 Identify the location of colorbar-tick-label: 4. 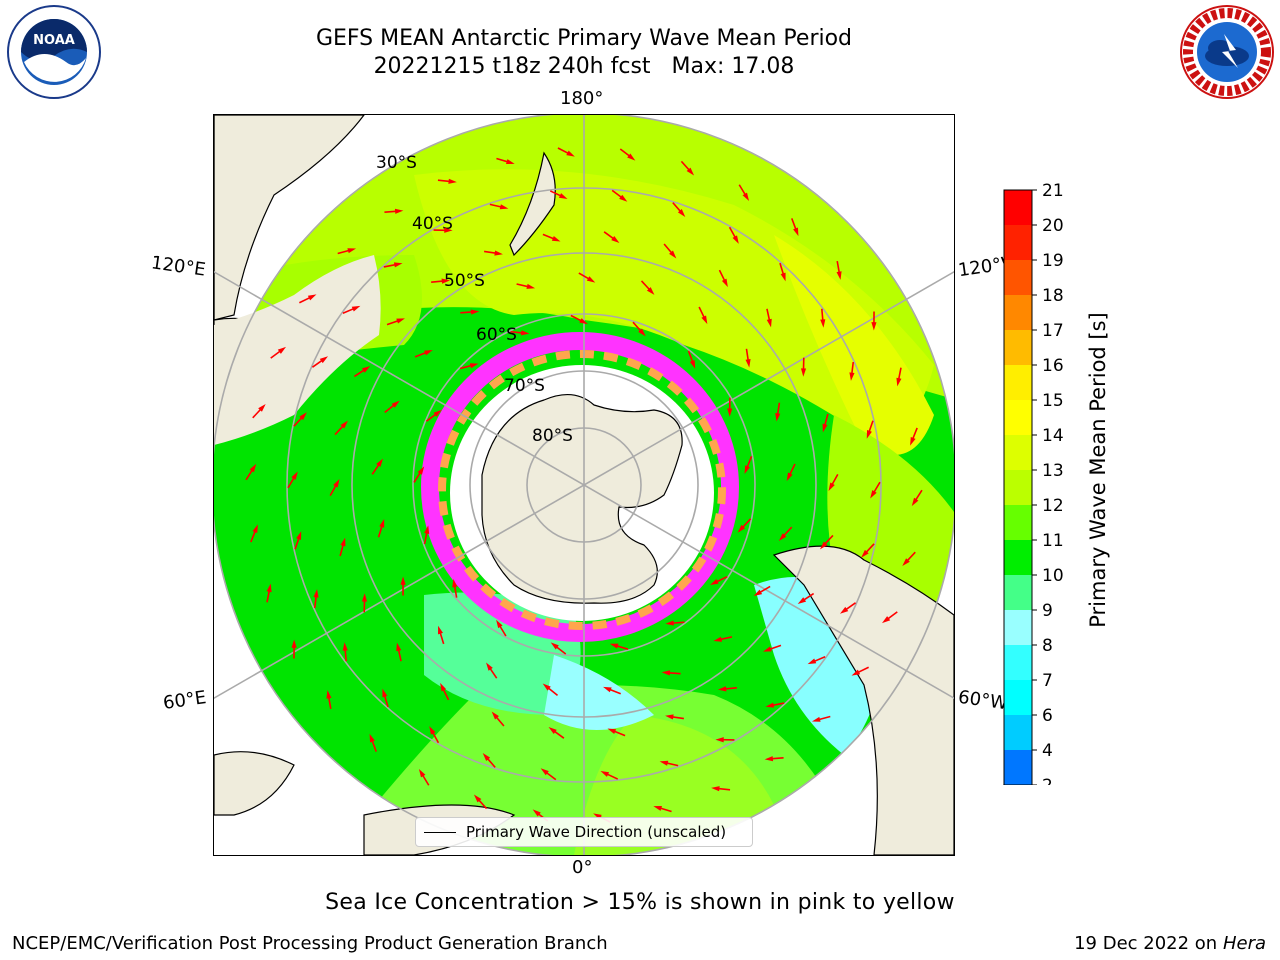
(1047, 751).